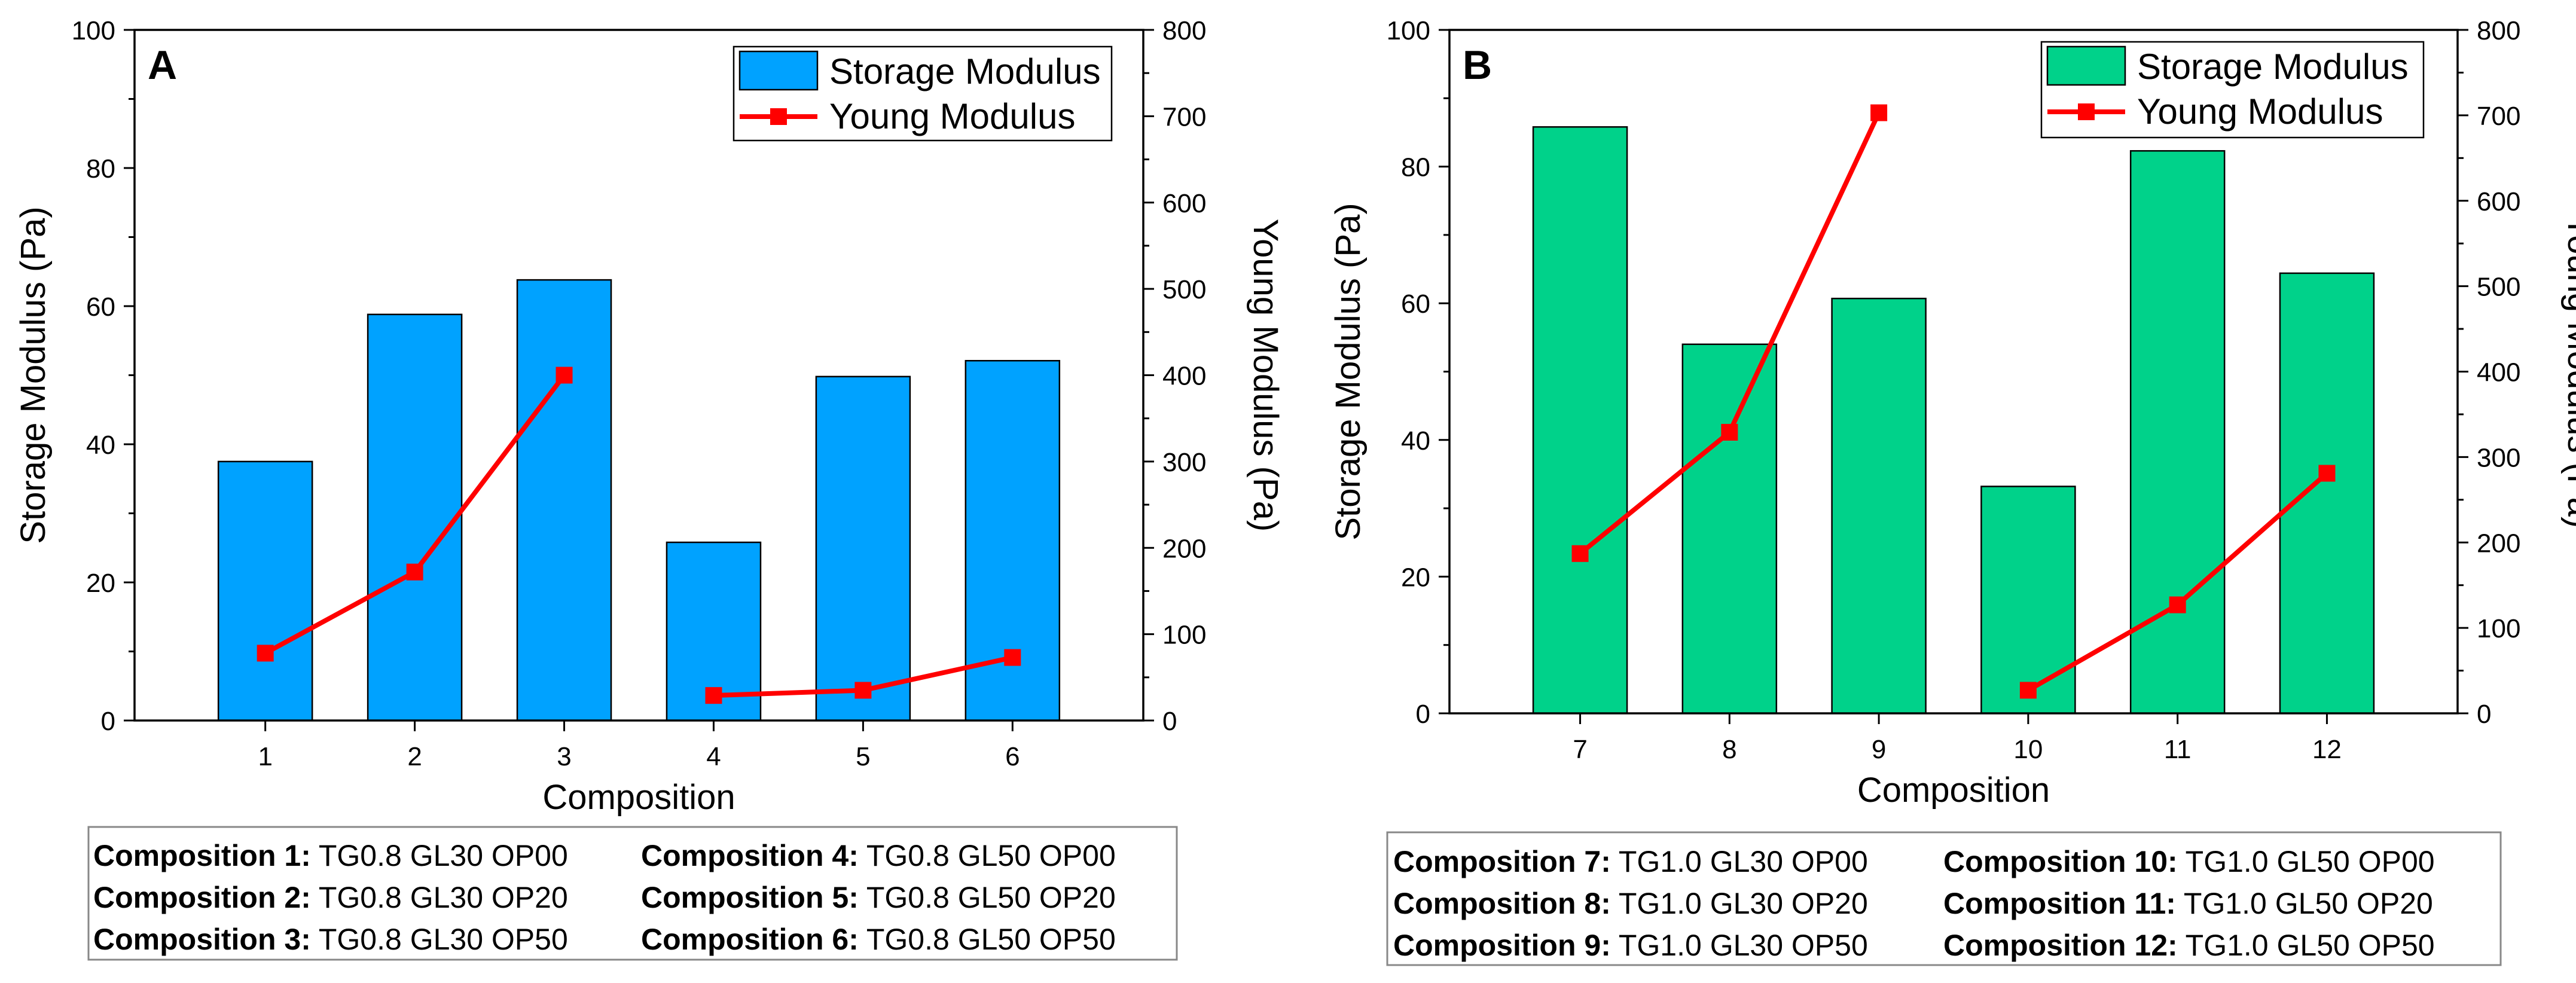 This screenshot has height=983, width=2576. Describe the element at coordinates (1477, 65) in the screenshot. I see `panel-label: B` at that location.